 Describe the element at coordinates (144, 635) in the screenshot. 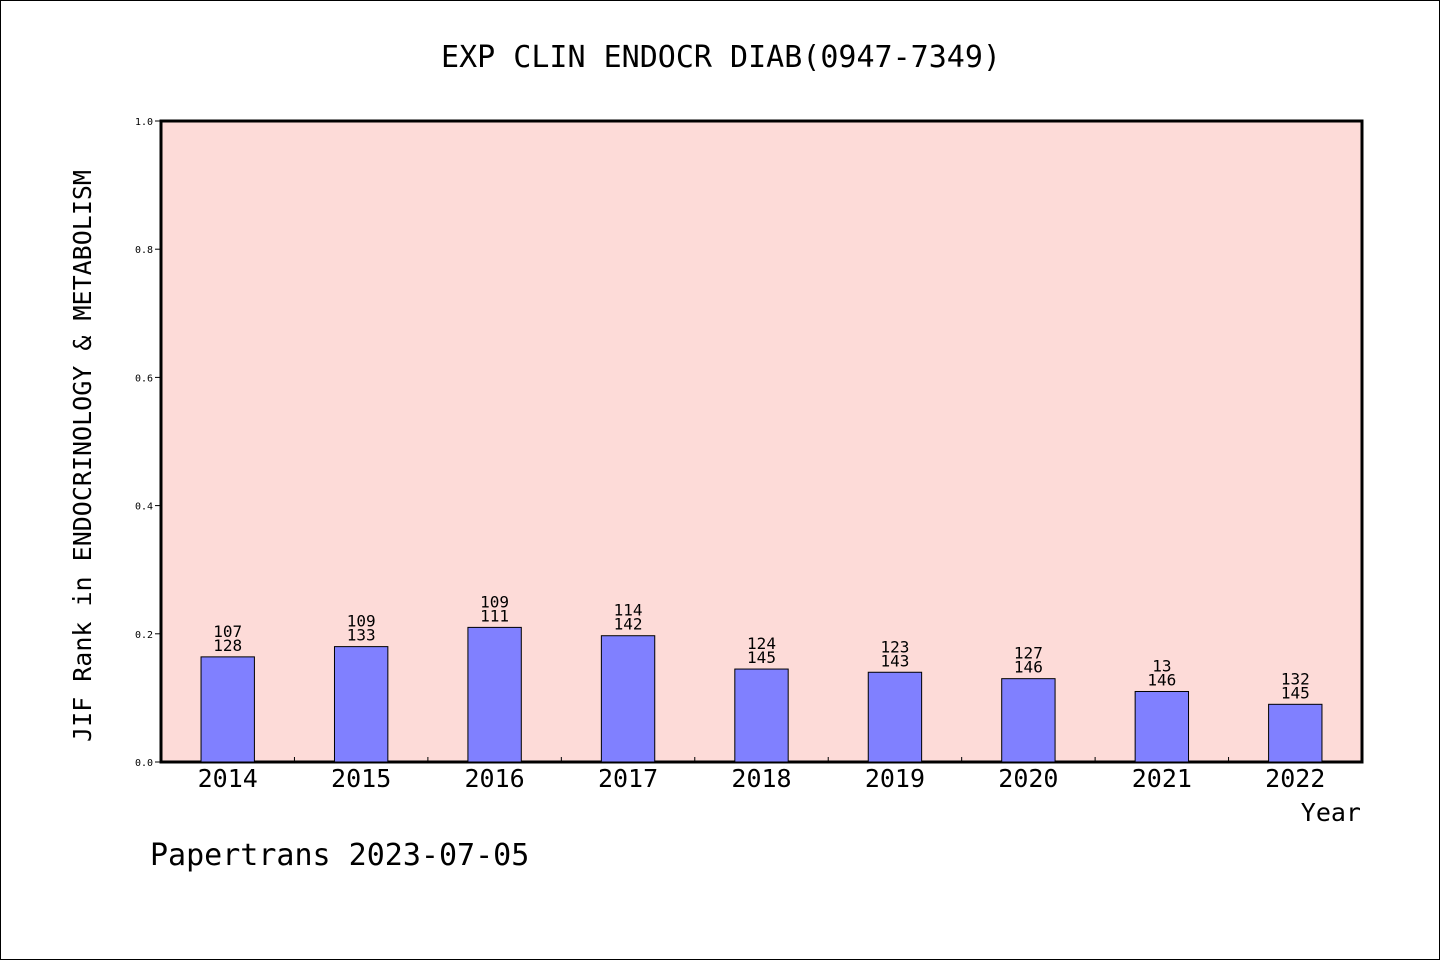

I see `y-tick-label: 0.2` at that location.